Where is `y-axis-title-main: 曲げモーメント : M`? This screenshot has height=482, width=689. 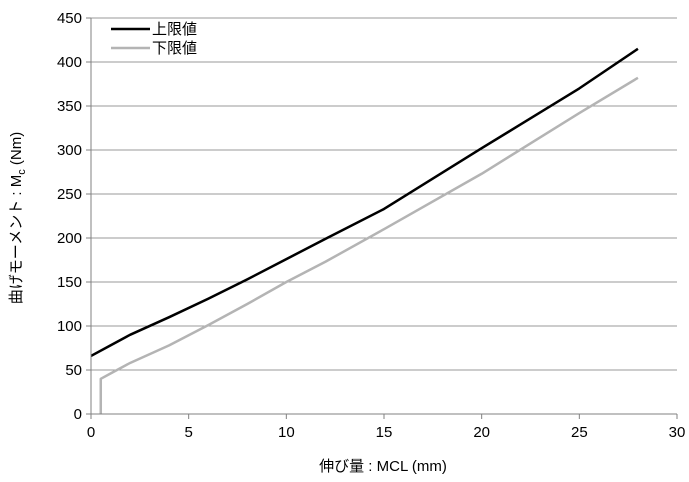 y-axis-title-main: 曲げモーメント : M is located at coordinates (16, 239).